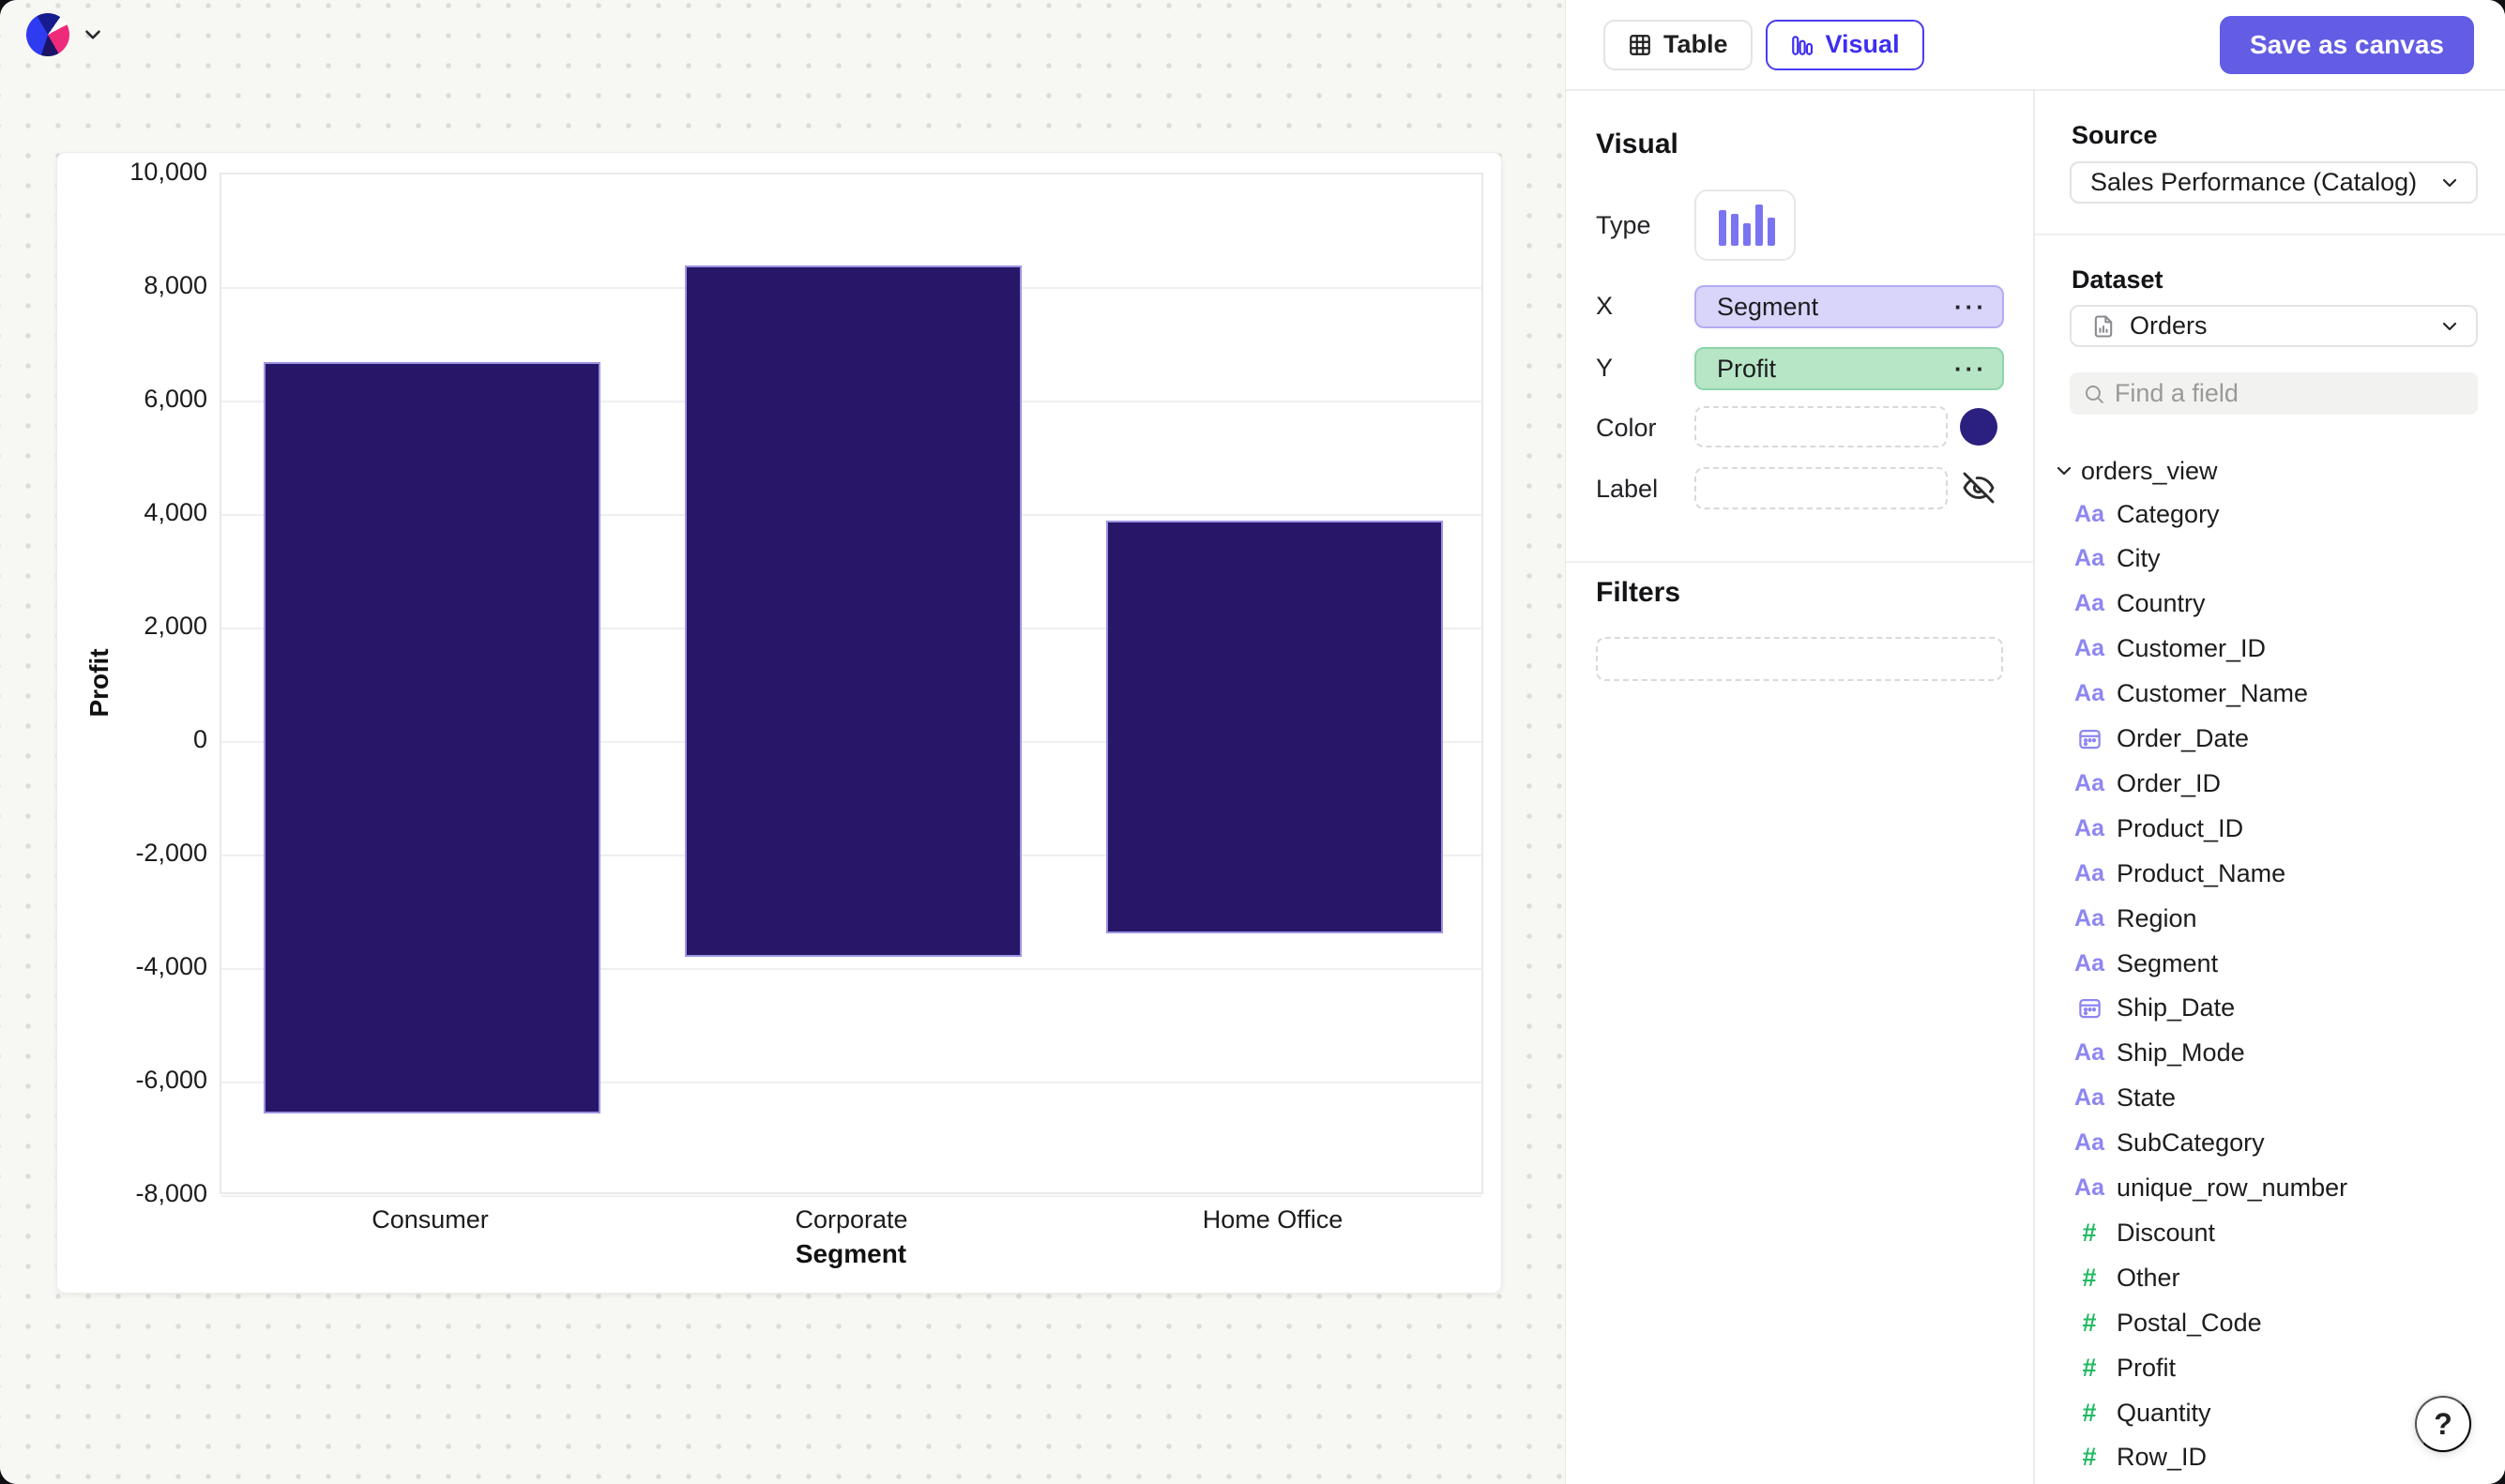 The height and width of the screenshot is (1484, 2505). Describe the element at coordinates (1821, 488) in the screenshot. I see `label-dropzone` at that location.